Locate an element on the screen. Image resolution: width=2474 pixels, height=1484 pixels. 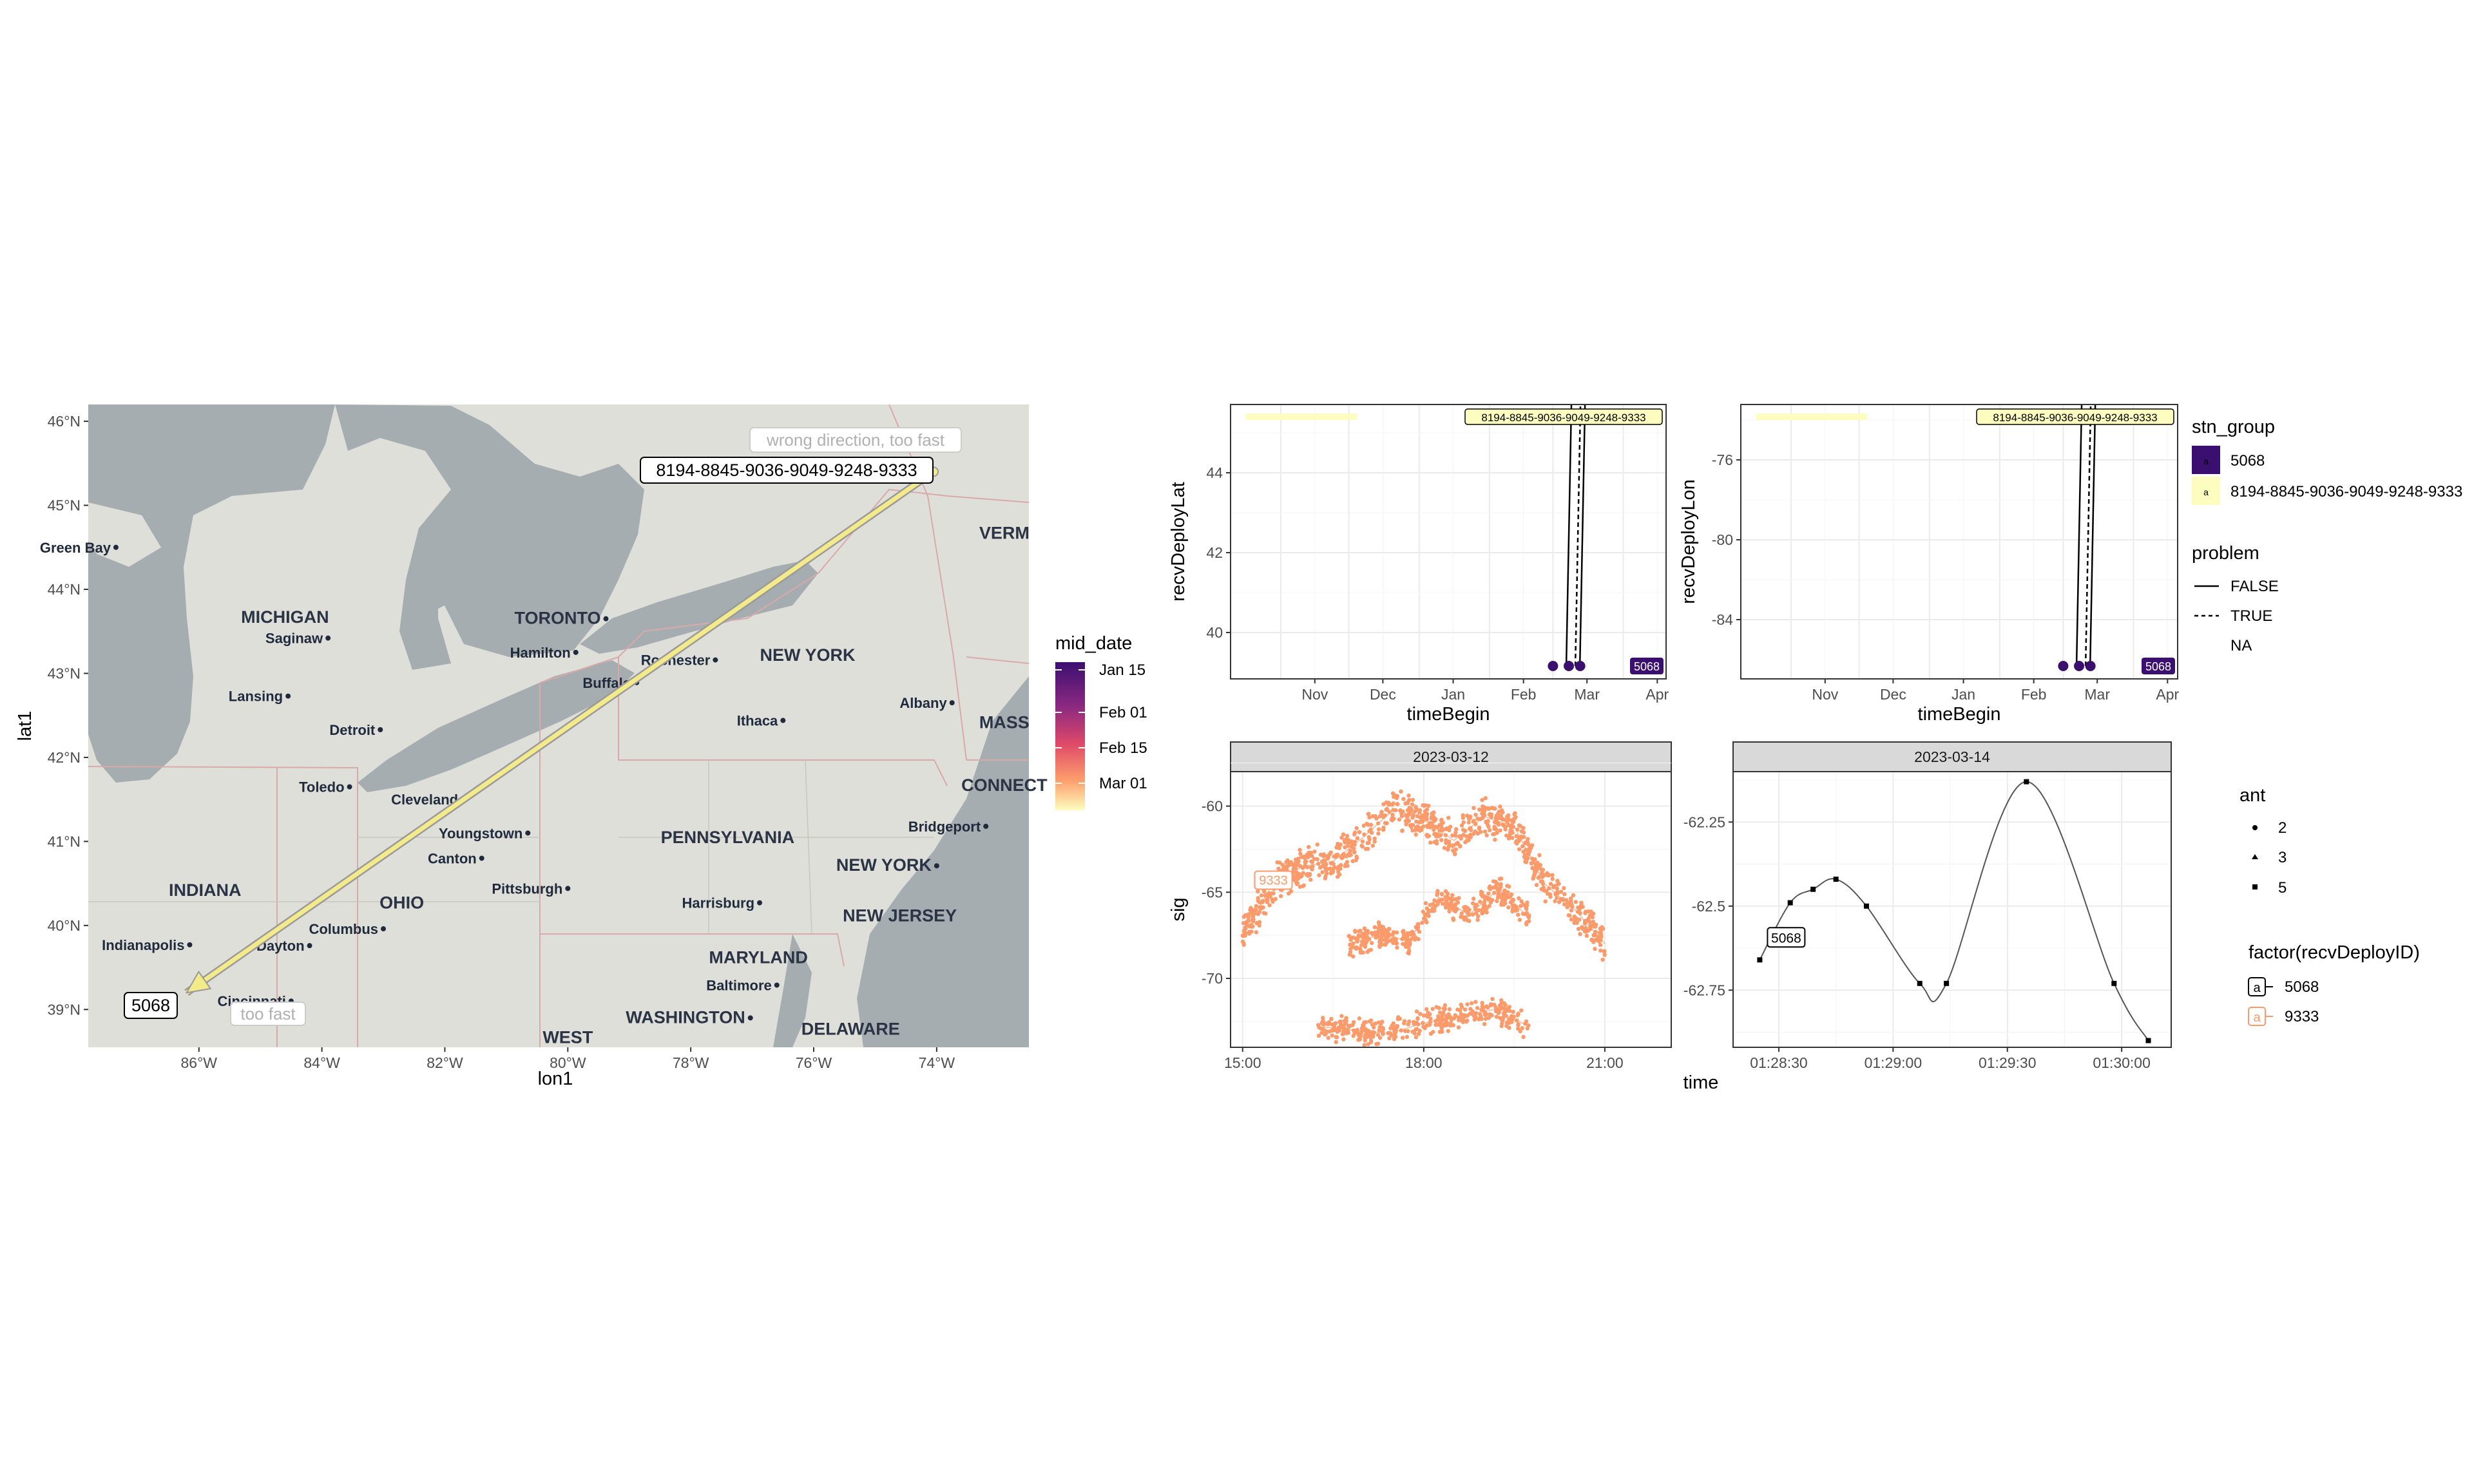
sig-14-strip is located at coordinates (1952, 756).